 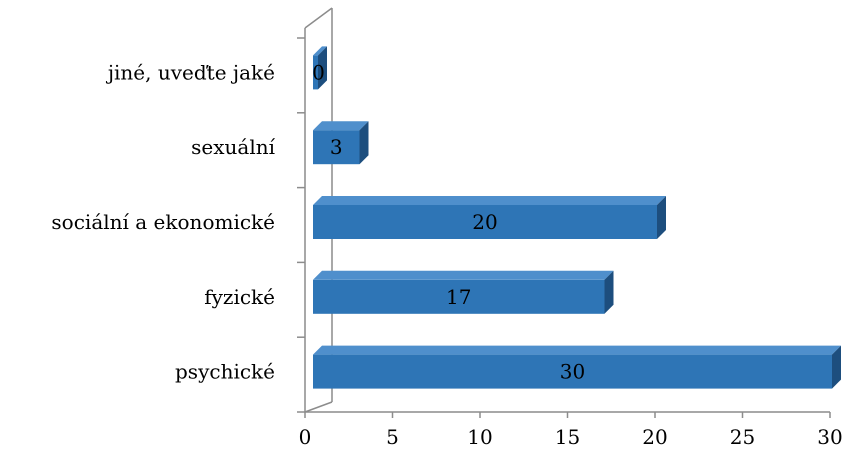 What do you see at coordinates (567, 437) in the screenshot?
I see `x-tick-label: 15` at bounding box center [567, 437].